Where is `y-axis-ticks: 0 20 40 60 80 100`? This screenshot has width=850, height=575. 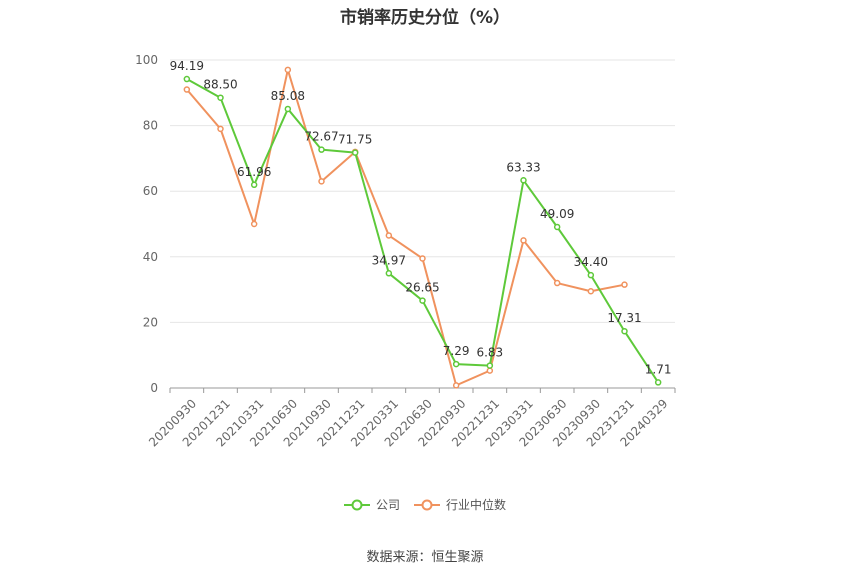
y-axis-ticks: 0 20 40 60 80 100 is located at coordinates (146, 224).